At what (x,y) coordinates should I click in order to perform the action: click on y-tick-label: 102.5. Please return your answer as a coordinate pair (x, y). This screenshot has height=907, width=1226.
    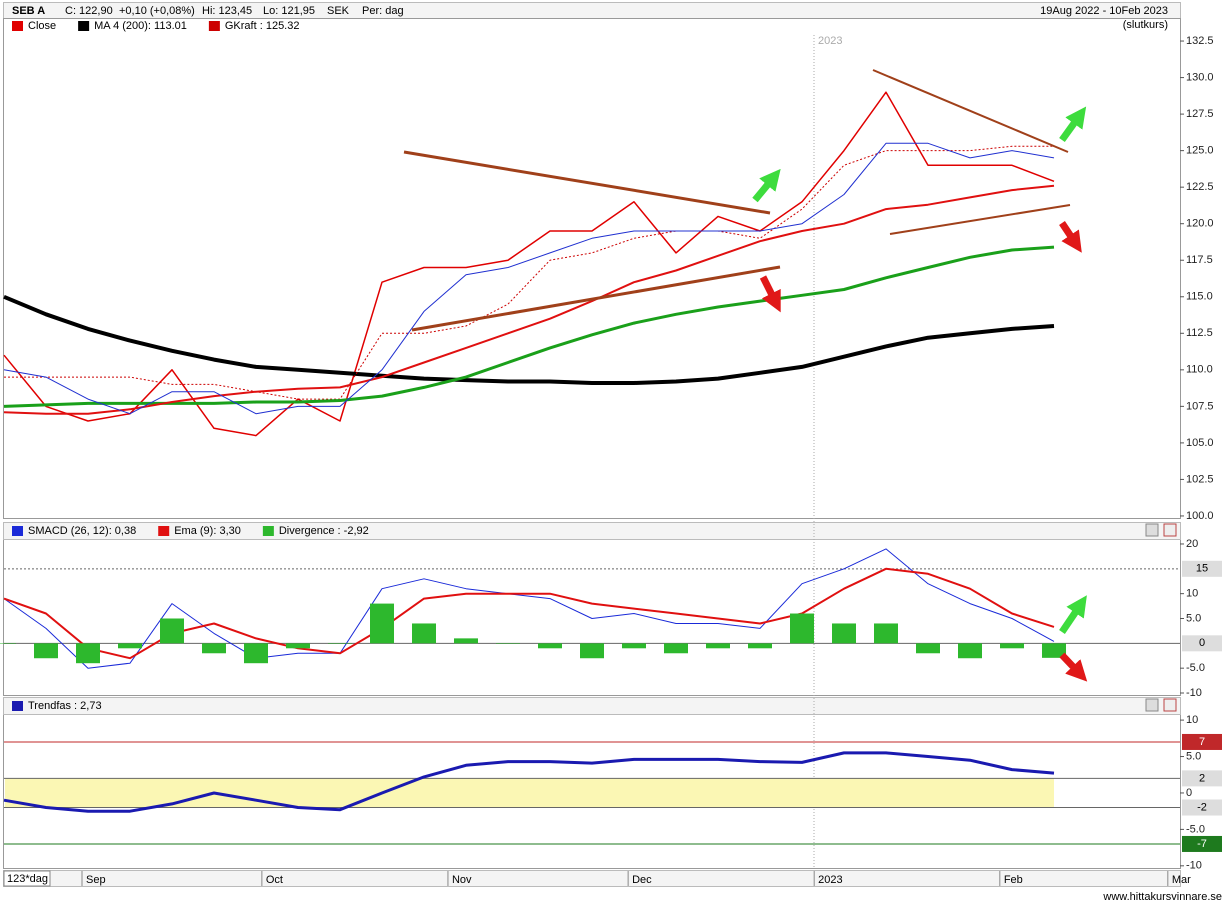
    Looking at the image, I should click on (1200, 479).